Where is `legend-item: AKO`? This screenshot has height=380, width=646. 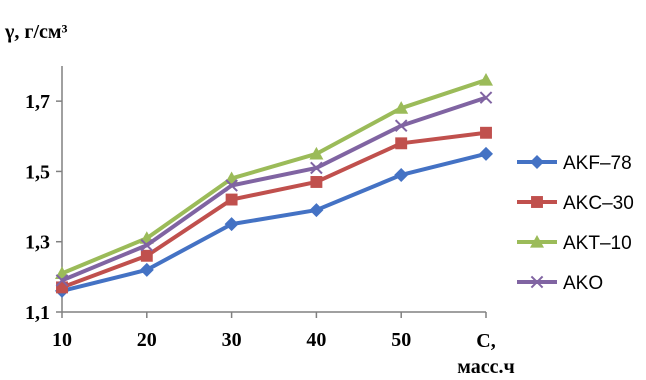
legend-item: AKO is located at coordinates (560, 283).